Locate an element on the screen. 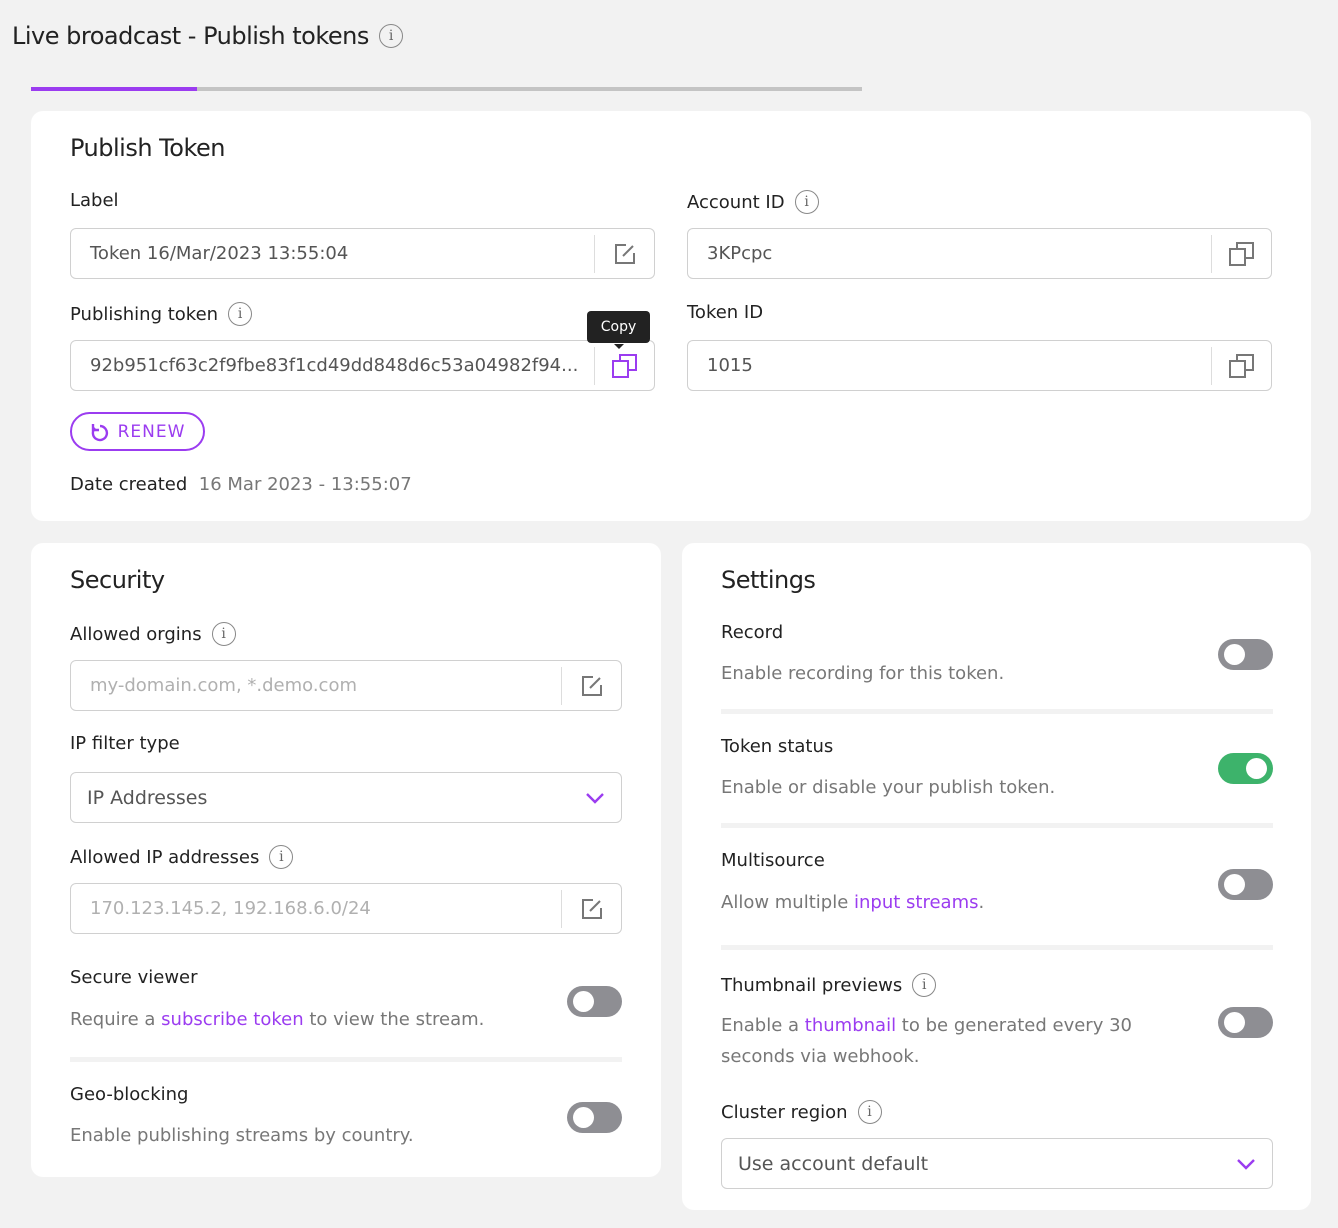 The image size is (1338, 1228). cluster-region-label: Cluster region i is located at coordinates (801, 1112).